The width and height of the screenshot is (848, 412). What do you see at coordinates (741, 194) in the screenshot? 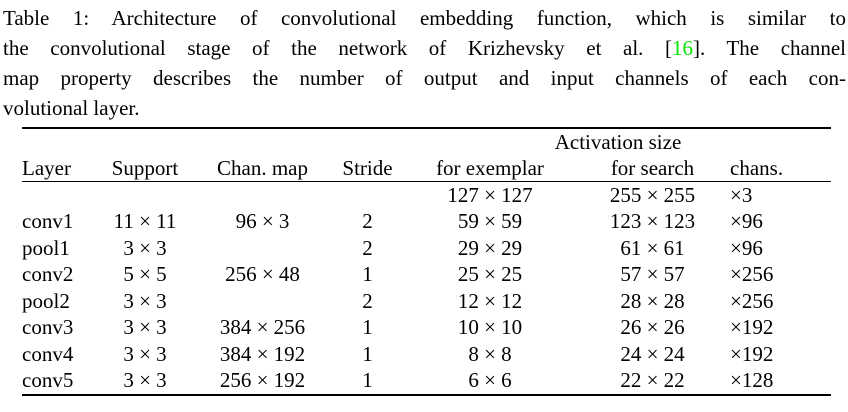
I see `cell-chans: ×3` at bounding box center [741, 194].